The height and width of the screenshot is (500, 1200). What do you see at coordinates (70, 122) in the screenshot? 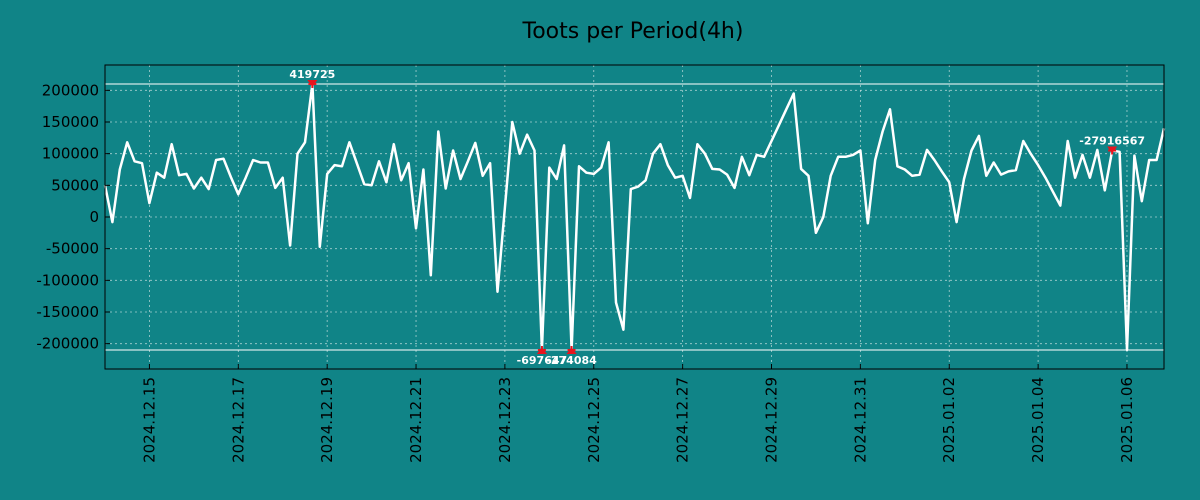
I see `y-tick-label: 150000` at bounding box center [70, 122].